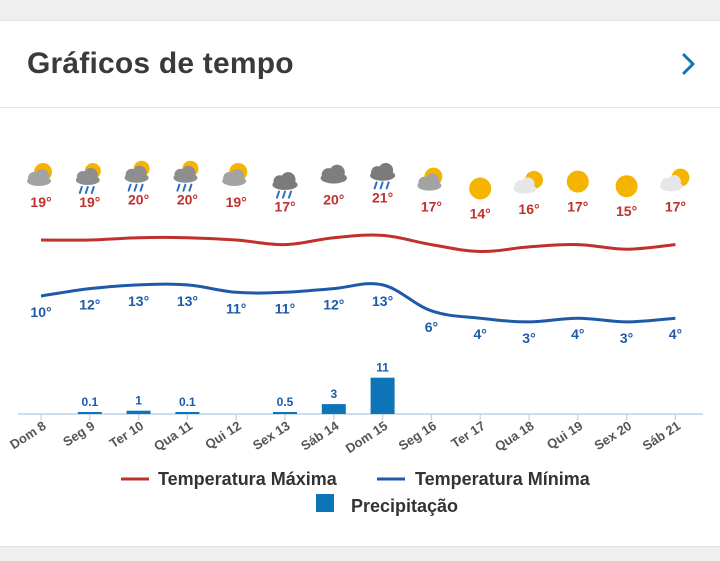 This screenshot has width=720, height=561. Describe the element at coordinates (271, 435) in the screenshot. I see `x-tick-label: Sex 13` at that location.